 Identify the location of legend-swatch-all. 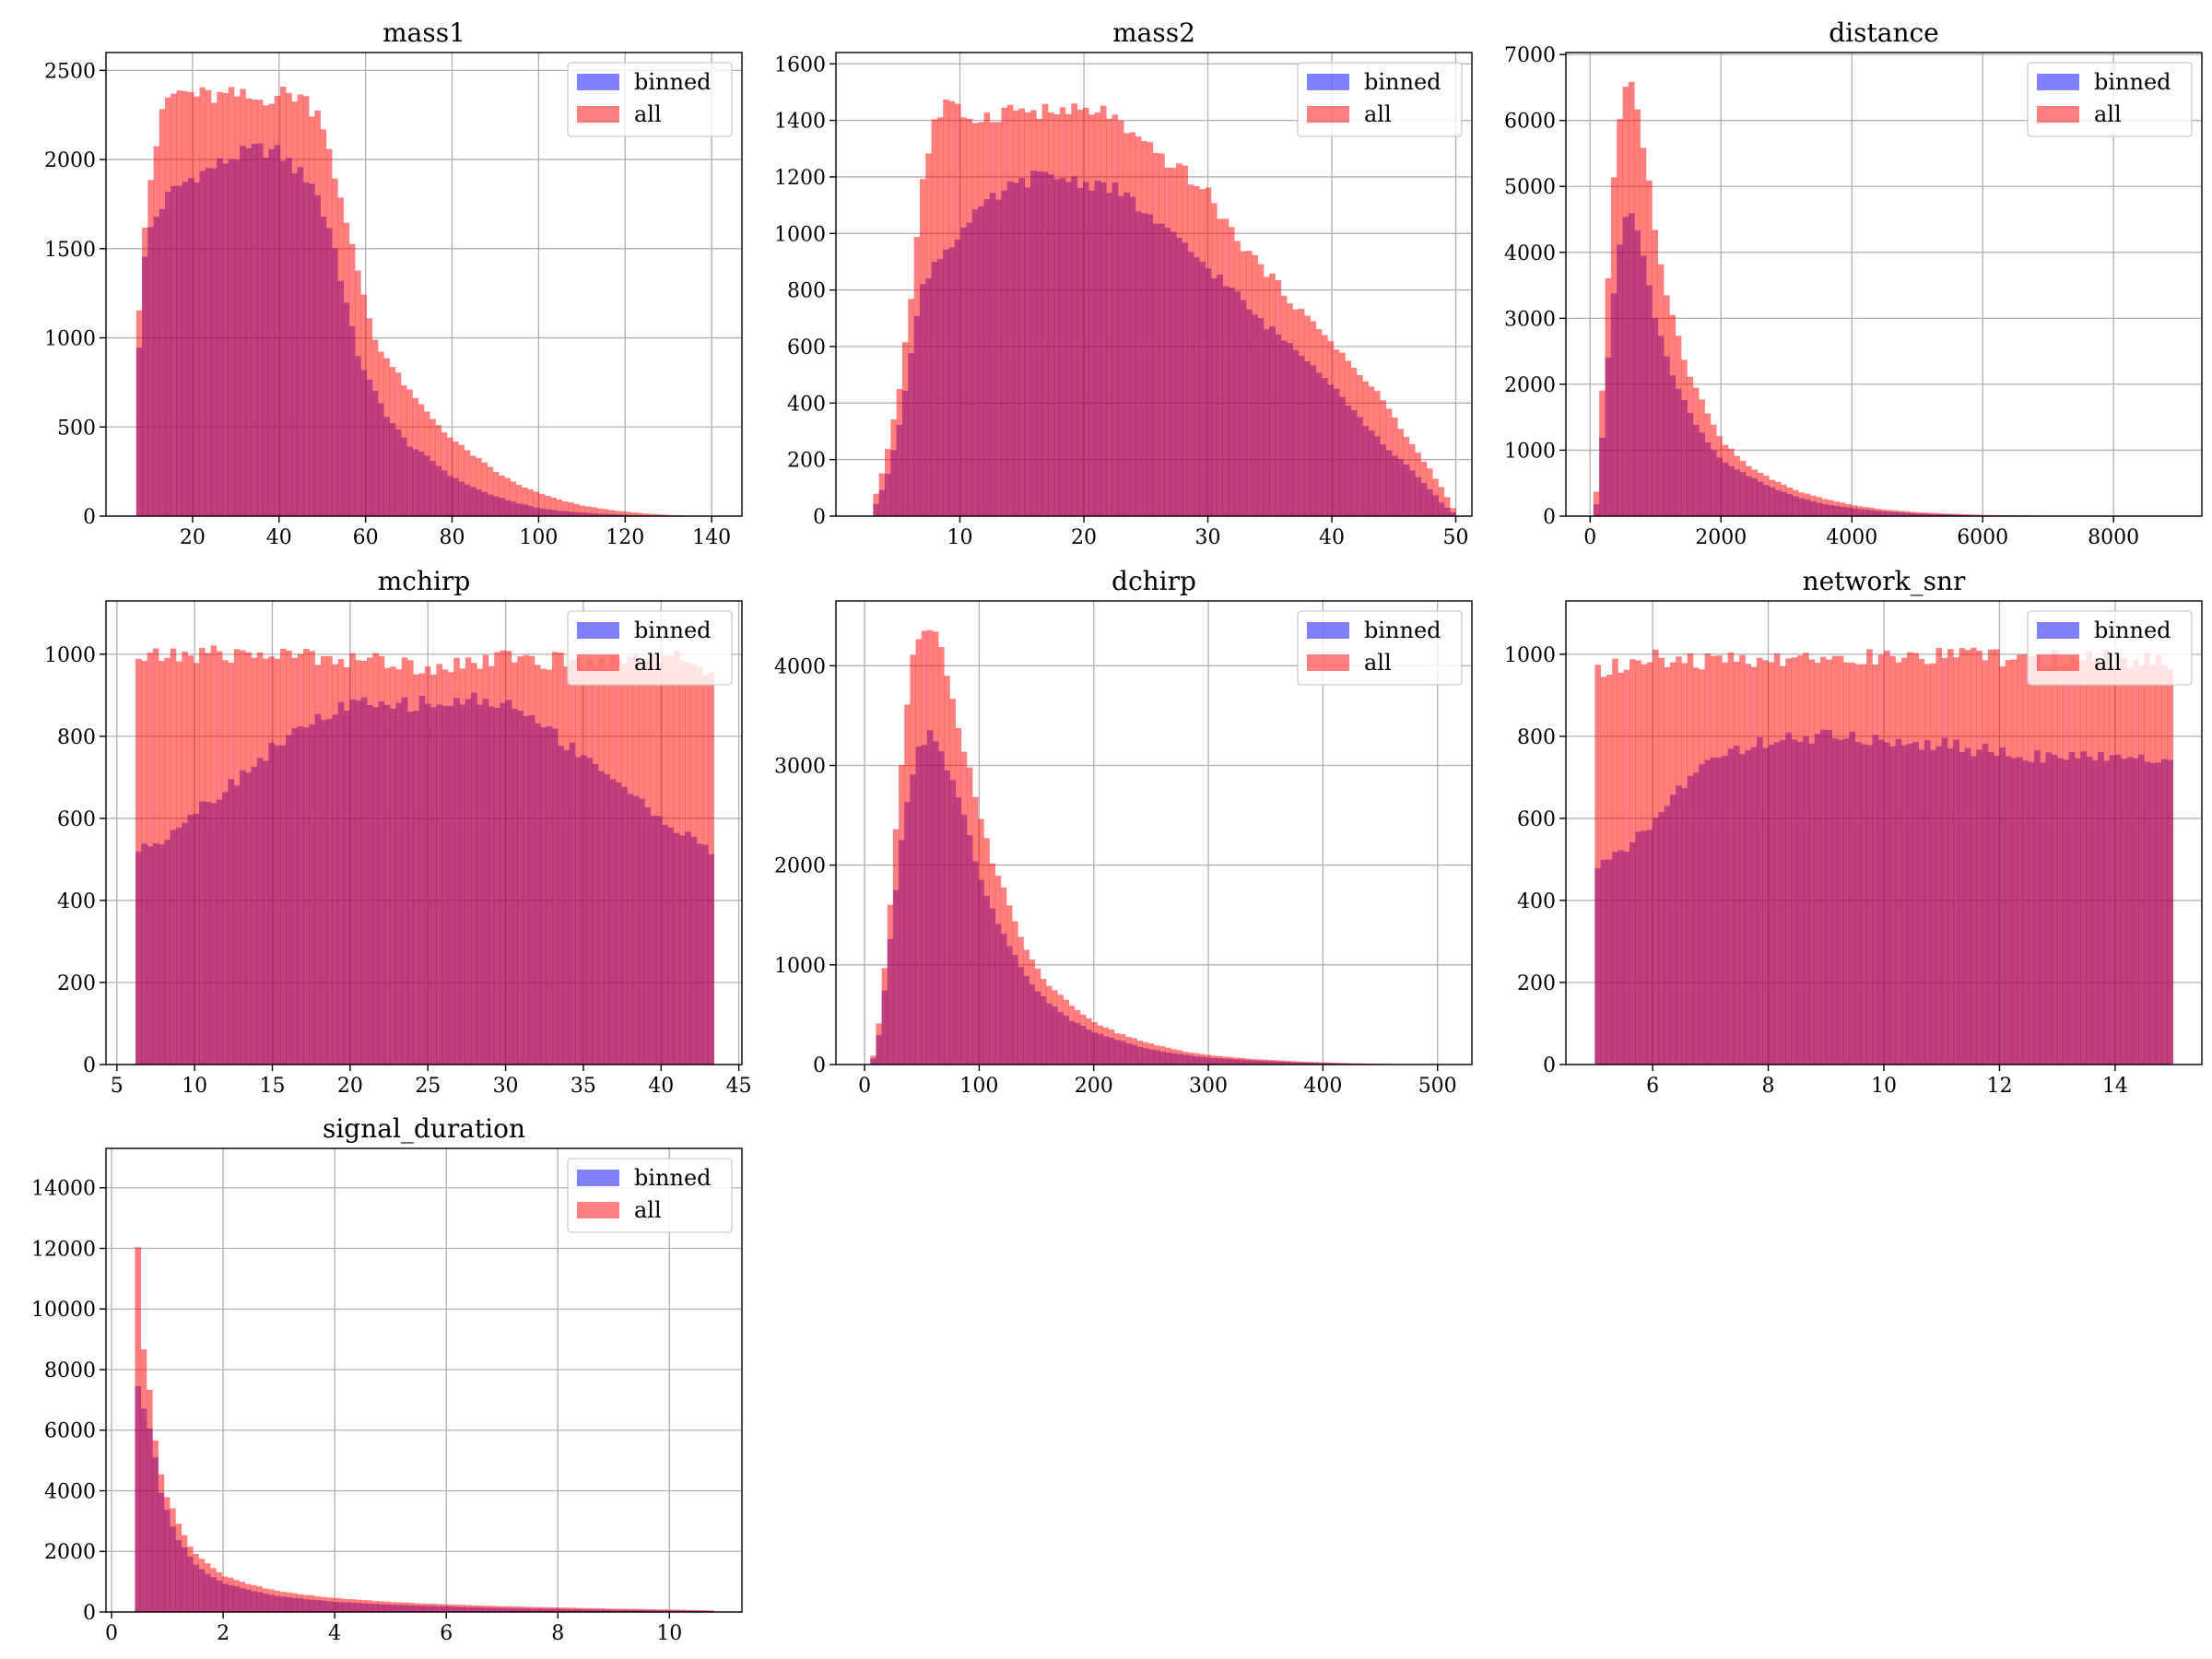
(598, 1210).